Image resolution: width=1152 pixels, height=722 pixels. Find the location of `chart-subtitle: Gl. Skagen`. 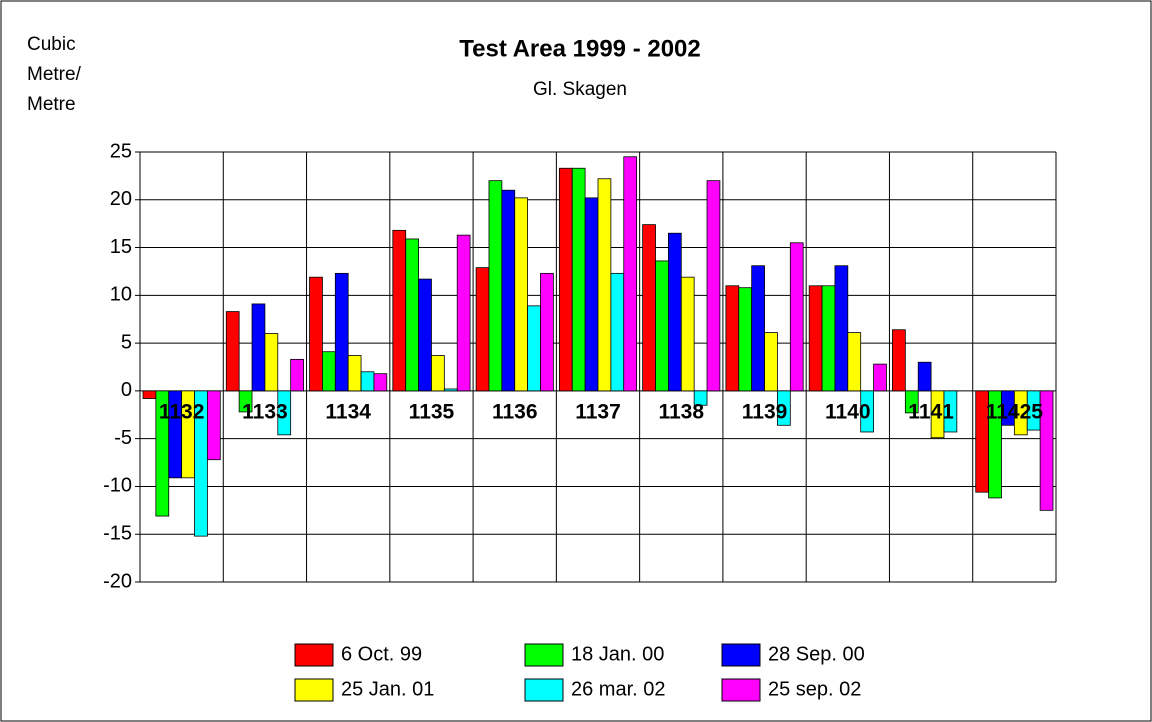

chart-subtitle: Gl. Skagen is located at coordinates (580, 89).